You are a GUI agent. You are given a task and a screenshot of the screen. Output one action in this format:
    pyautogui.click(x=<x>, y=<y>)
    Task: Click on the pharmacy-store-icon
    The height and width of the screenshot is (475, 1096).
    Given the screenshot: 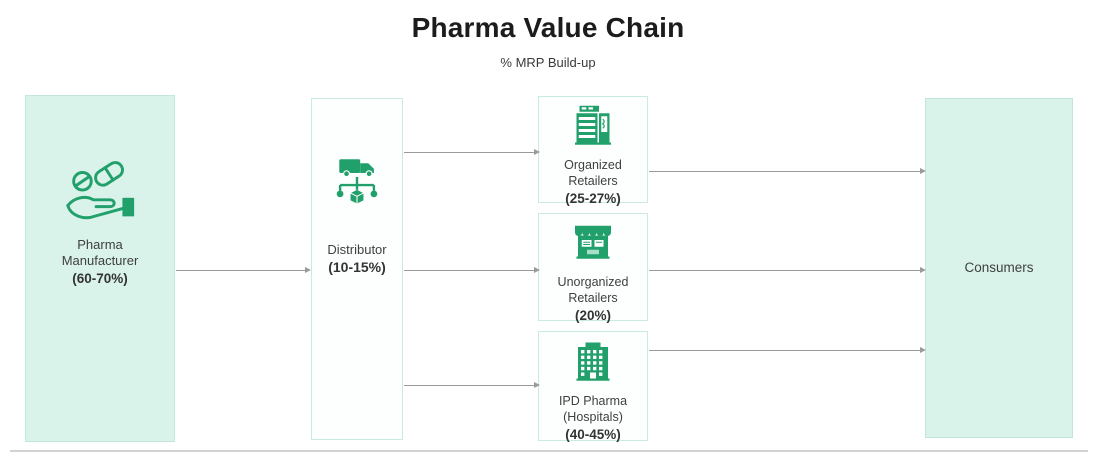 What is the action you would take?
    pyautogui.click(x=593, y=128)
    